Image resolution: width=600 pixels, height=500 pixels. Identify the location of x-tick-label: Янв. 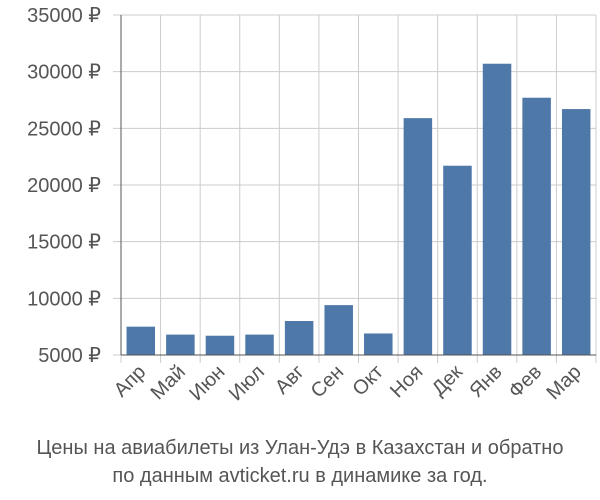
(485, 381).